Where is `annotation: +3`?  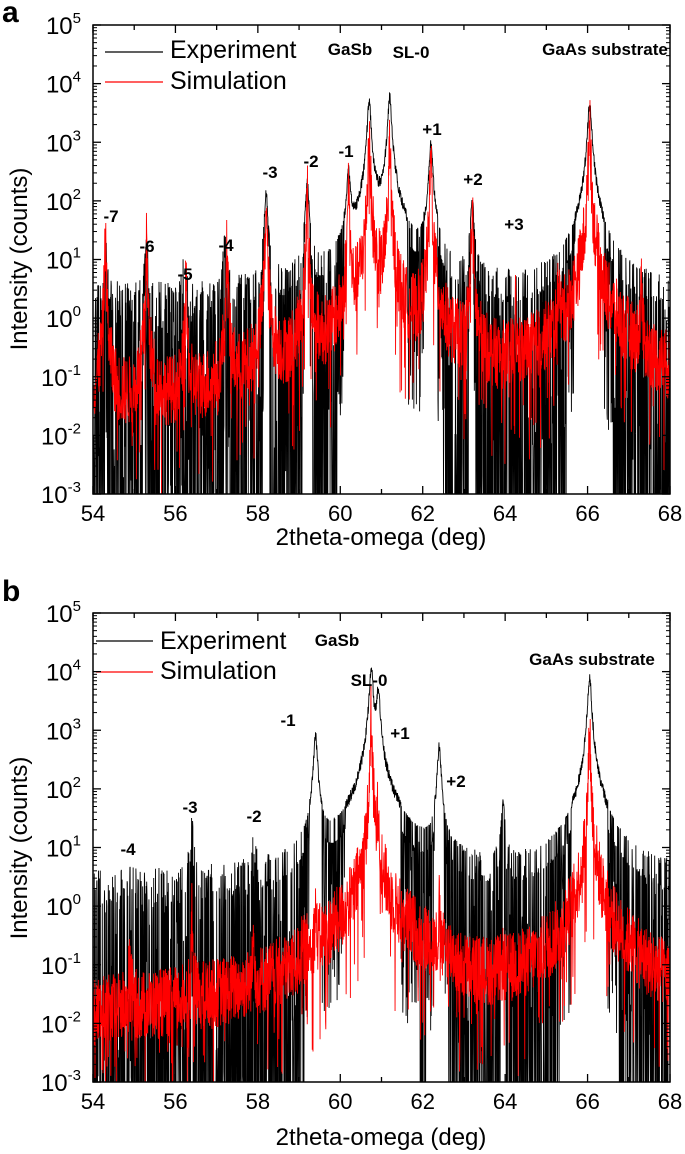
annotation: +3 is located at coordinates (514, 224).